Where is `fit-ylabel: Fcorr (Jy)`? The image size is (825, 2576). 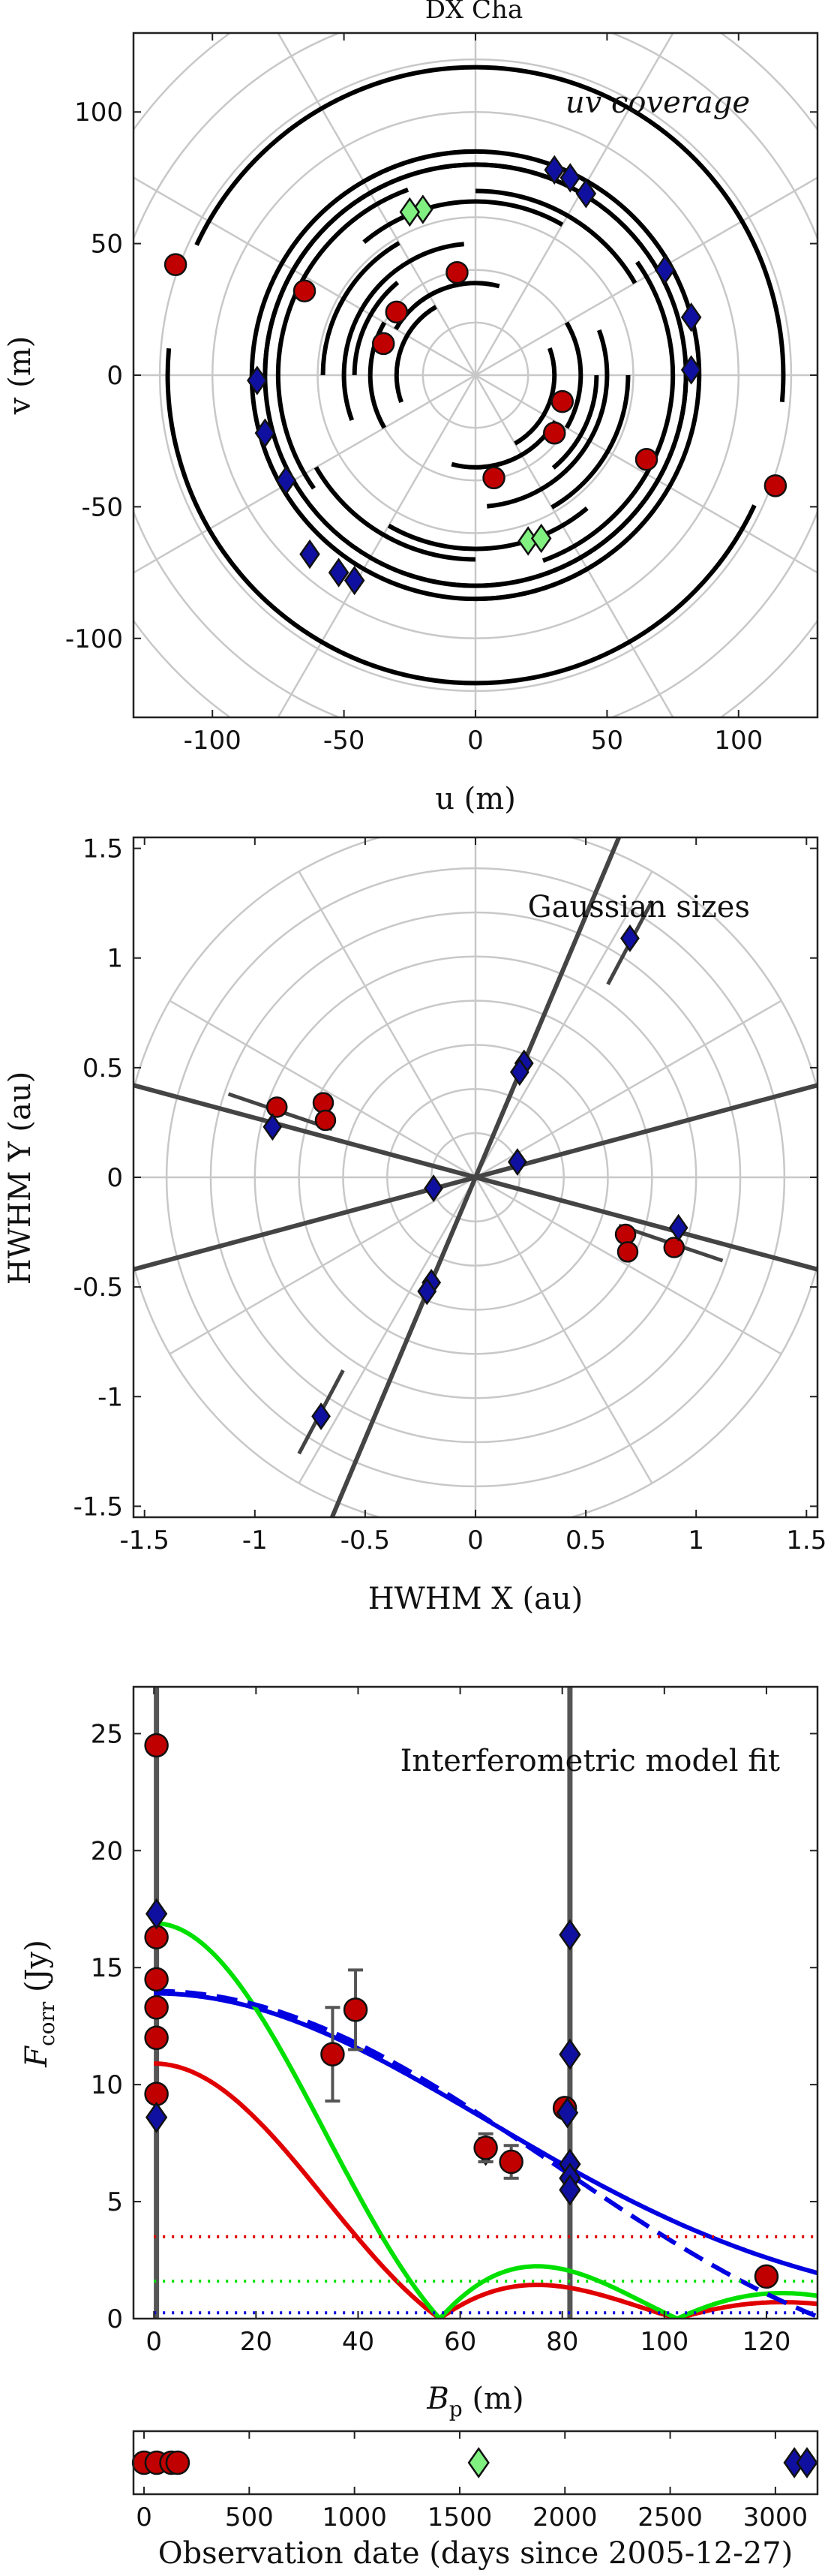 fit-ylabel: Fcorr (Jy) is located at coordinates (39, 2004).